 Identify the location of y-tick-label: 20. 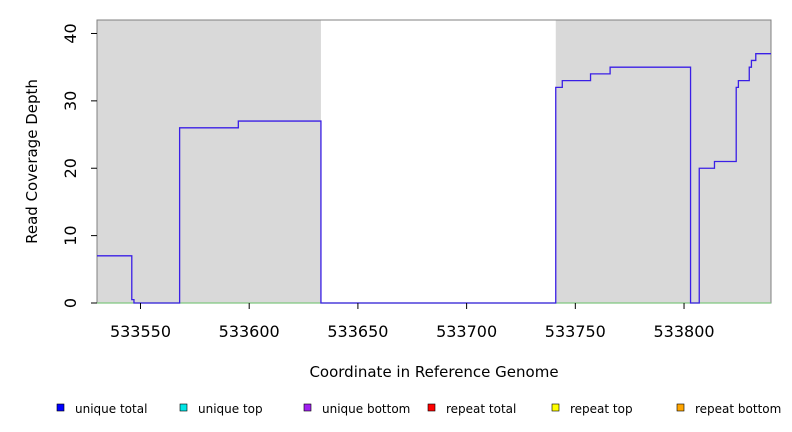
(70, 168).